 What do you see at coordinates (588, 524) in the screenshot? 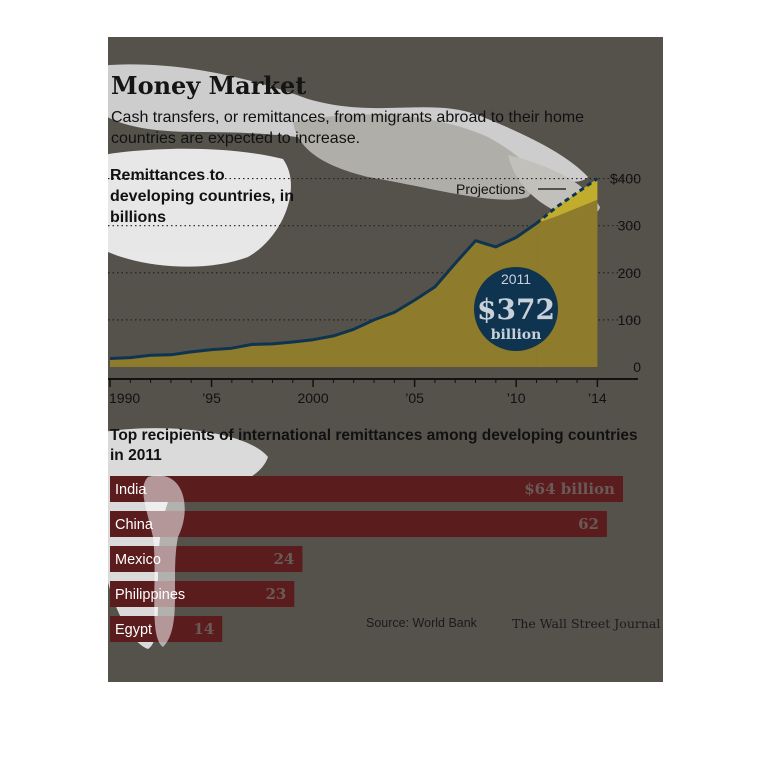
I see `bar-value-label: 62` at bounding box center [588, 524].